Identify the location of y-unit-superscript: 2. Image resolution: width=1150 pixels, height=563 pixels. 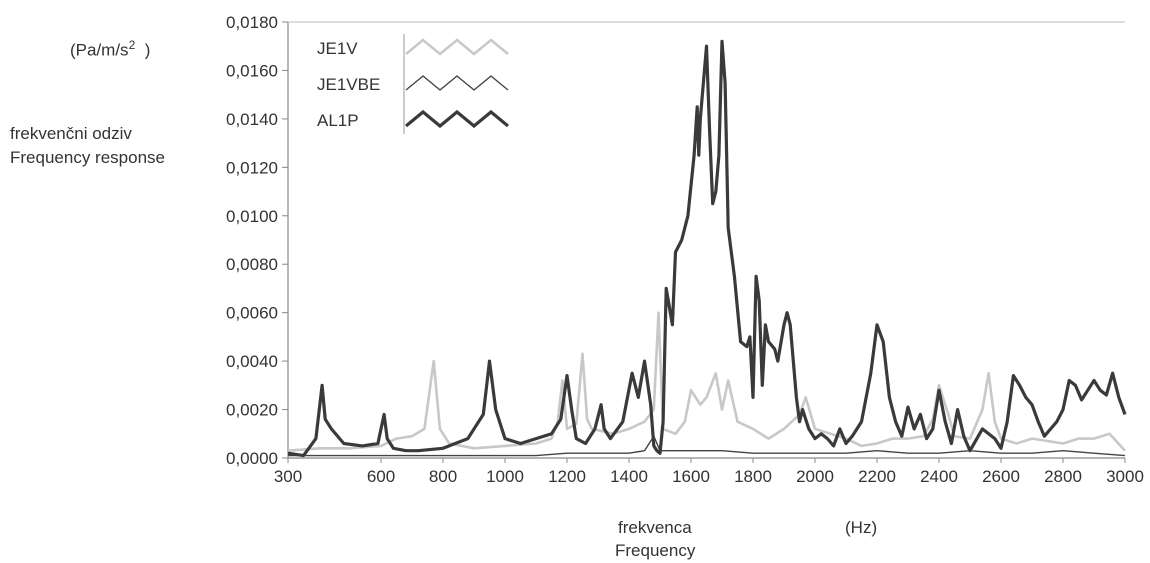
(132, 45).